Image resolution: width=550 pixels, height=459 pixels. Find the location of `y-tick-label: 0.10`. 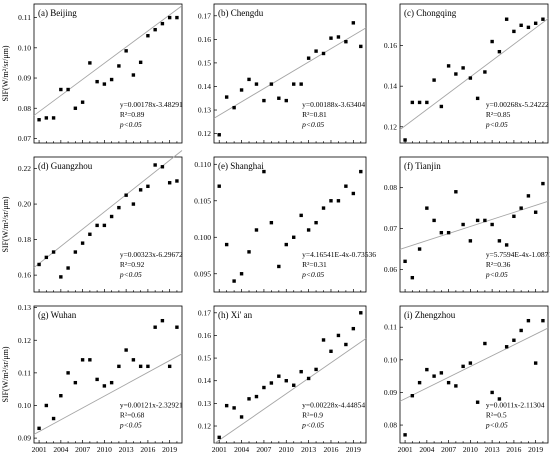

y-tick-label: 0.10 is located at coordinates (24, 47).